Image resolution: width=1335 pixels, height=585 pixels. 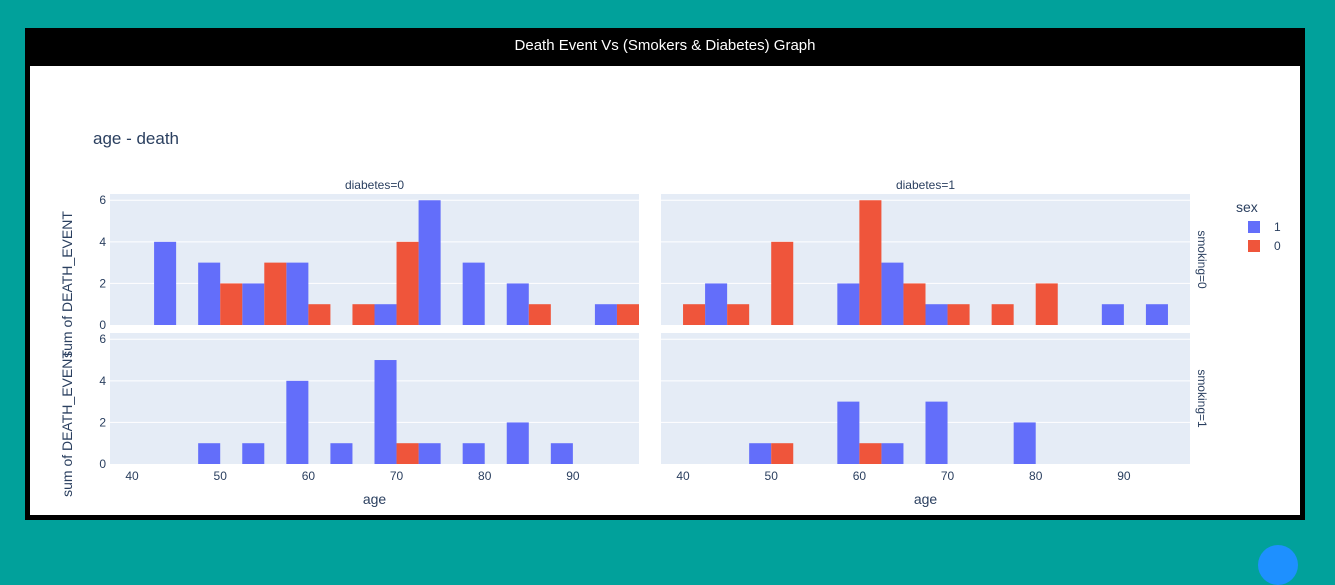 What do you see at coordinates (136, 138) in the screenshot?
I see `chart-title: age - death` at bounding box center [136, 138].